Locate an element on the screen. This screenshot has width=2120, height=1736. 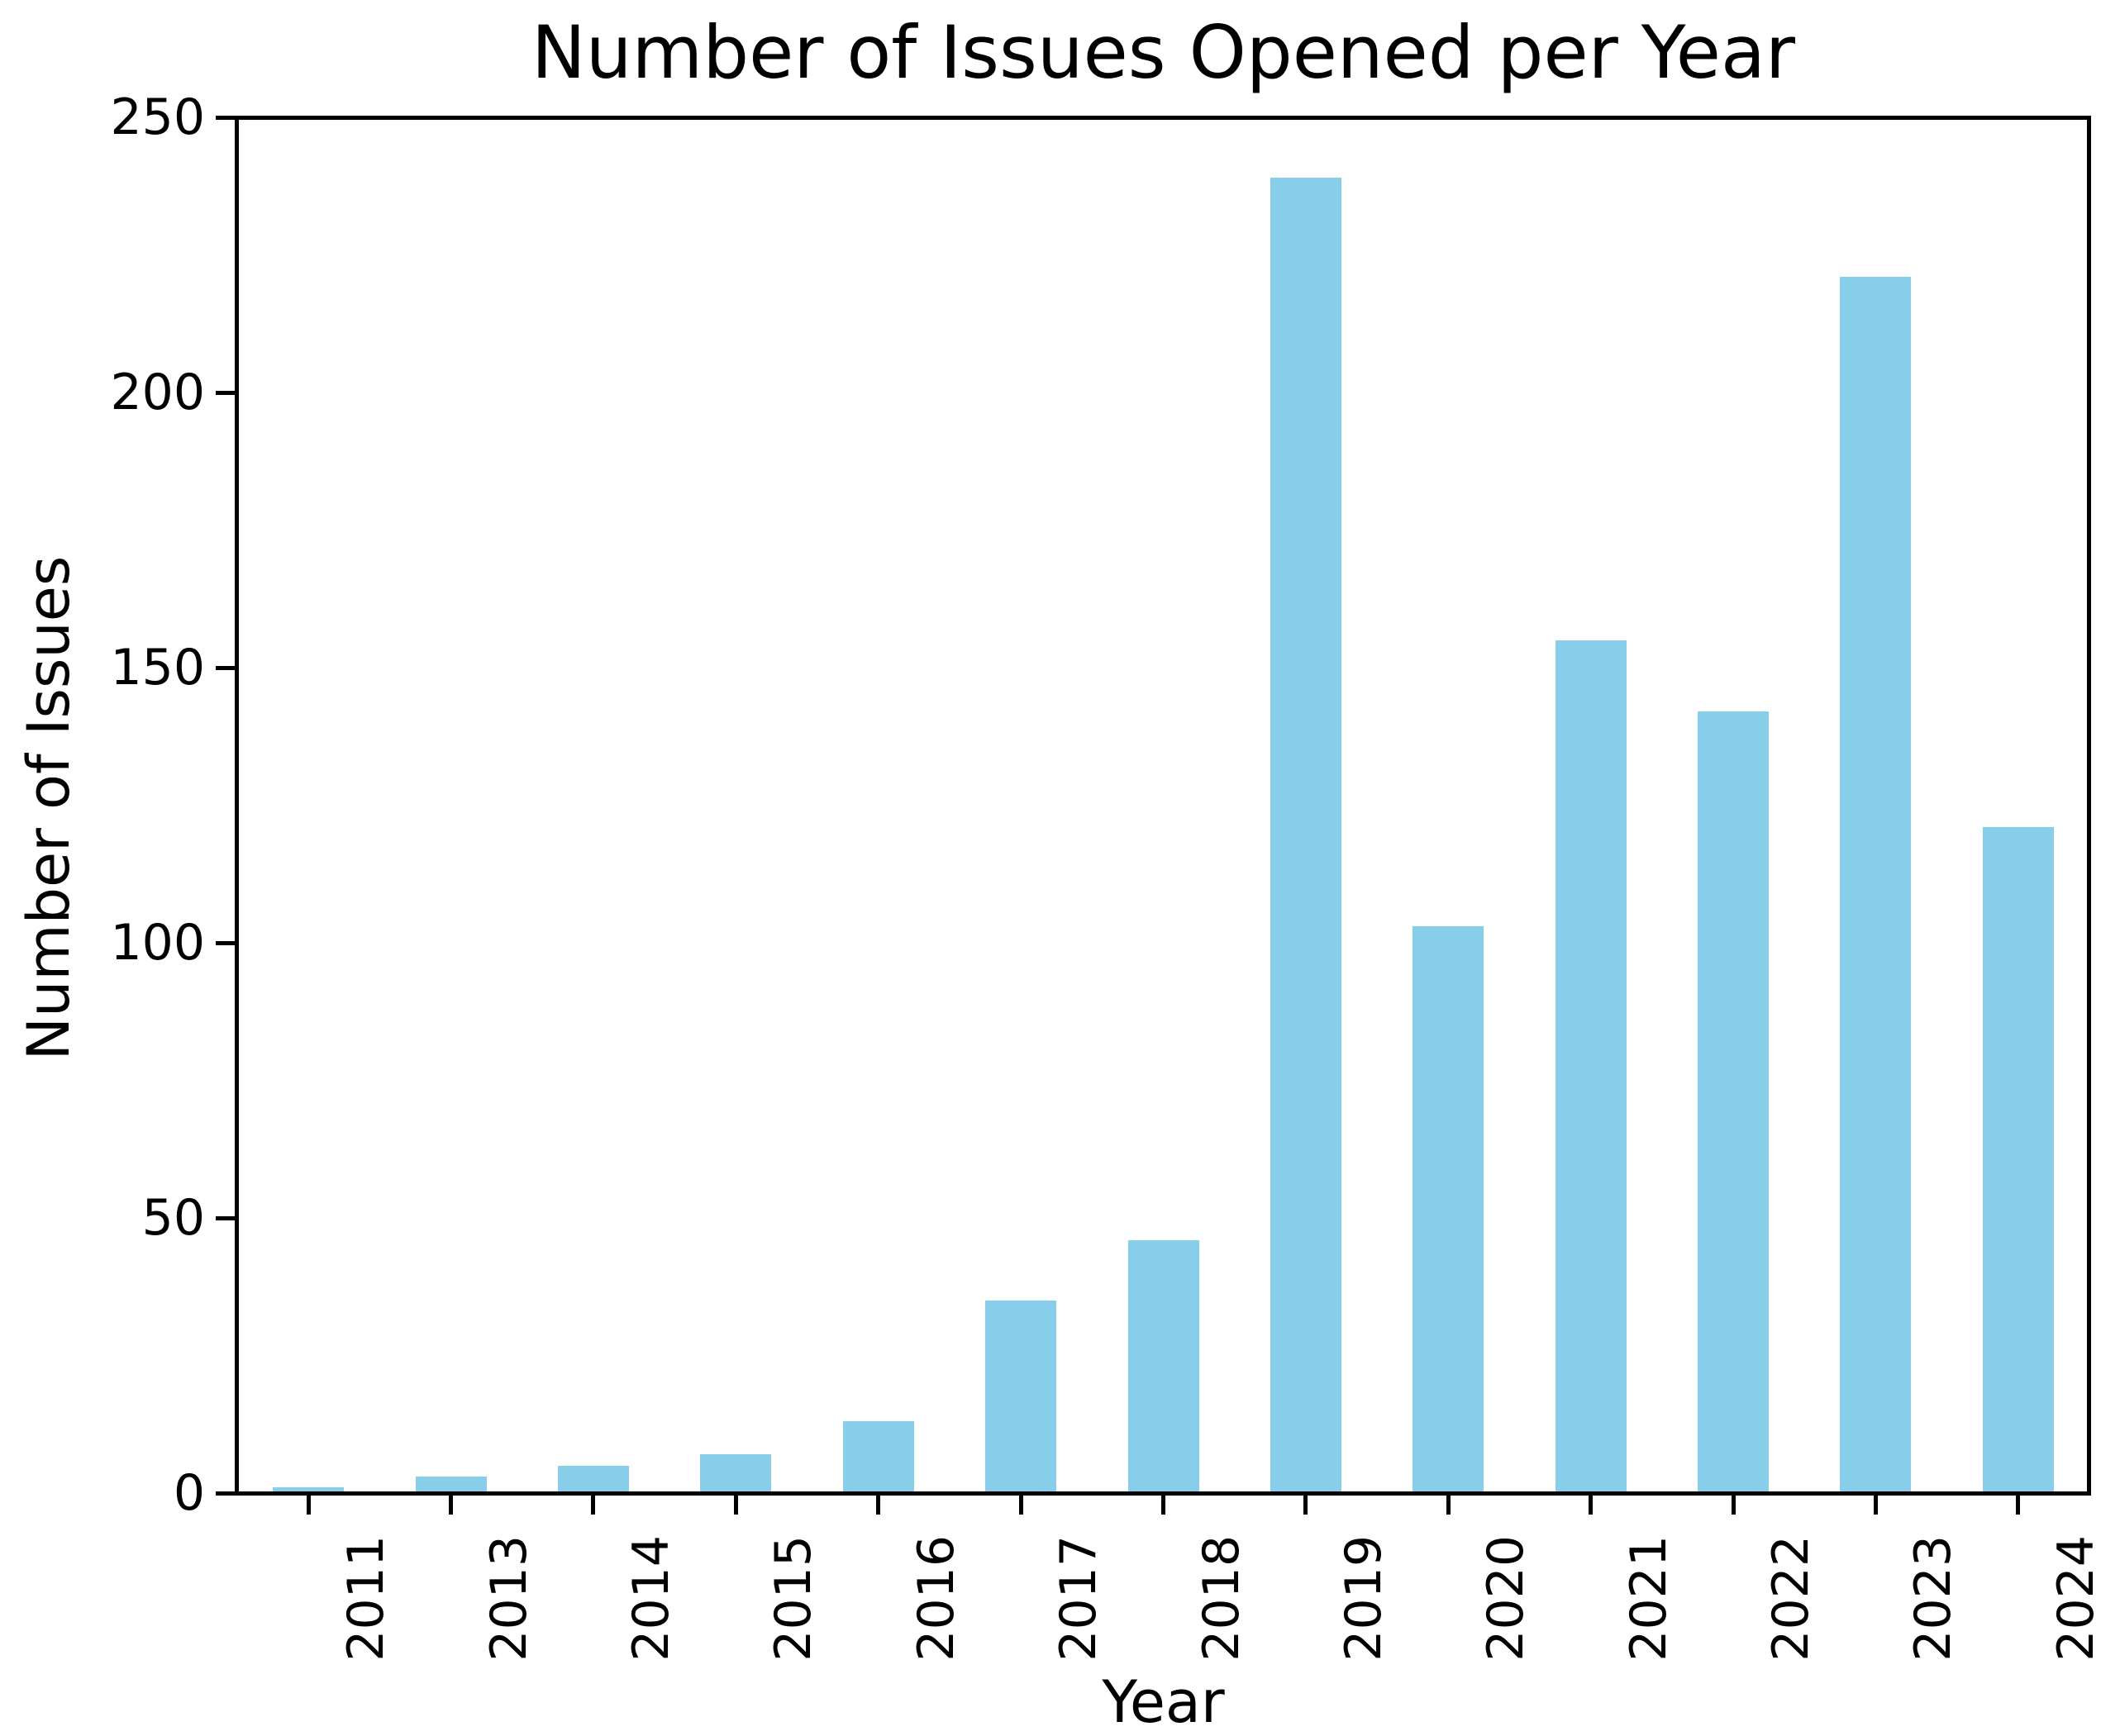
x-tick-label: 2017 is located at coordinates (1079, 1598).